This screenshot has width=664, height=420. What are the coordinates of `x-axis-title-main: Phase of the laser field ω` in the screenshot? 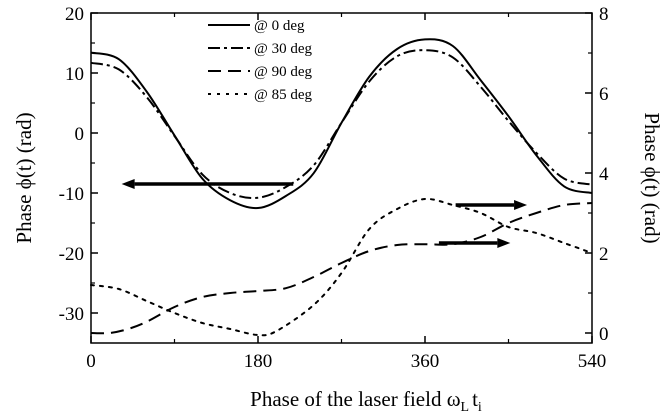 It's located at (355, 399).